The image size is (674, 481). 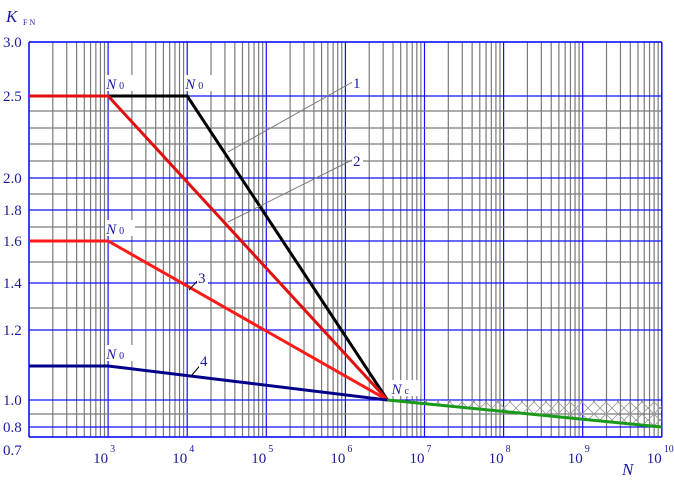 What do you see at coordinates (191, 449) in the screenshot?
I see `x-tick-label-exponent: 4` at bounding box center [191, 449].